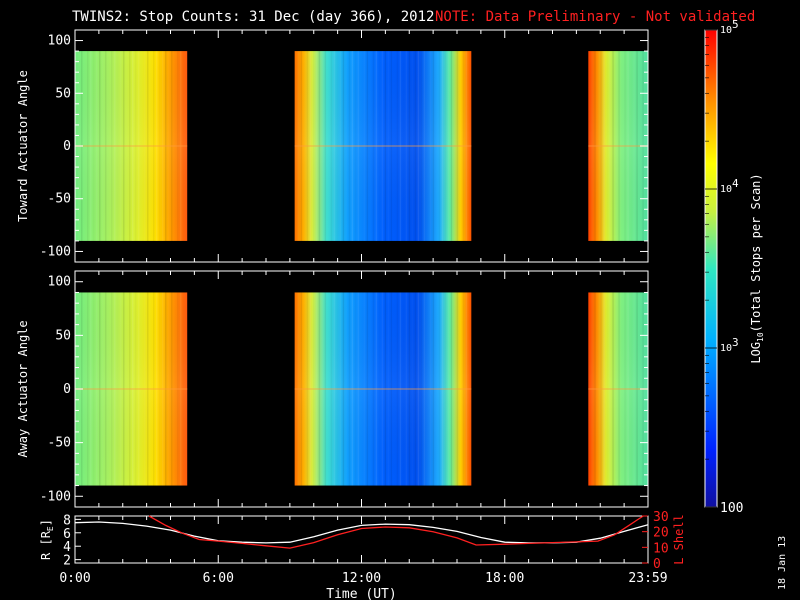 The image size is (800, 600). What do you see at coordinates (23, 146) in the screenshot?
I see `y-axis-label: Toward Actuator Angle` at bounding box center [23, 146].